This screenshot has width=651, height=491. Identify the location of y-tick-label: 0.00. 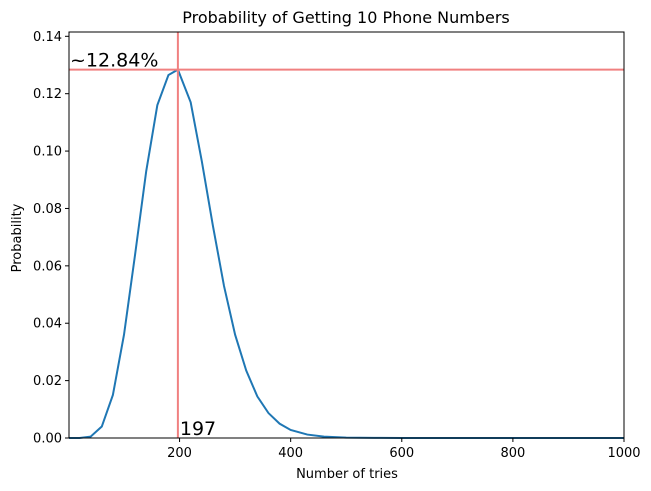
(47, 439).